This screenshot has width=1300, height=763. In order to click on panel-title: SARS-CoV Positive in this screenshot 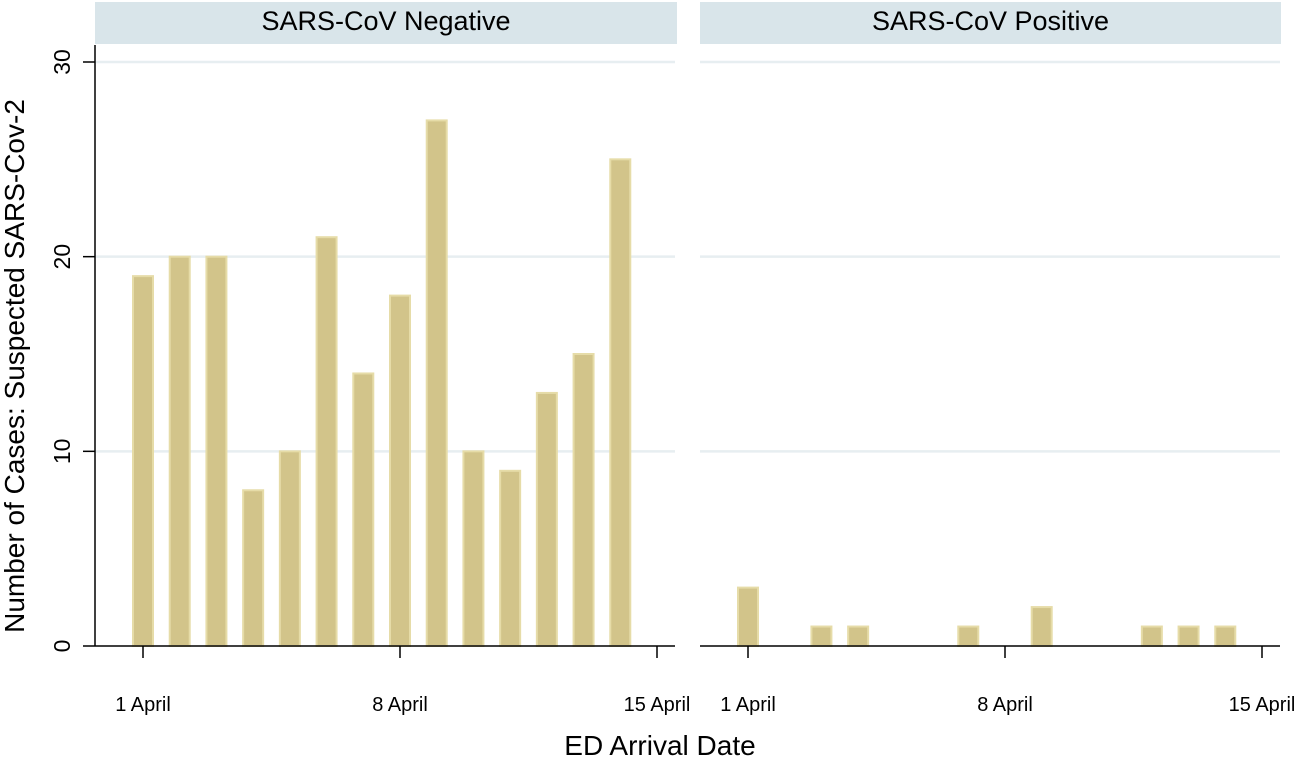, I will do `click(990, 21)`.